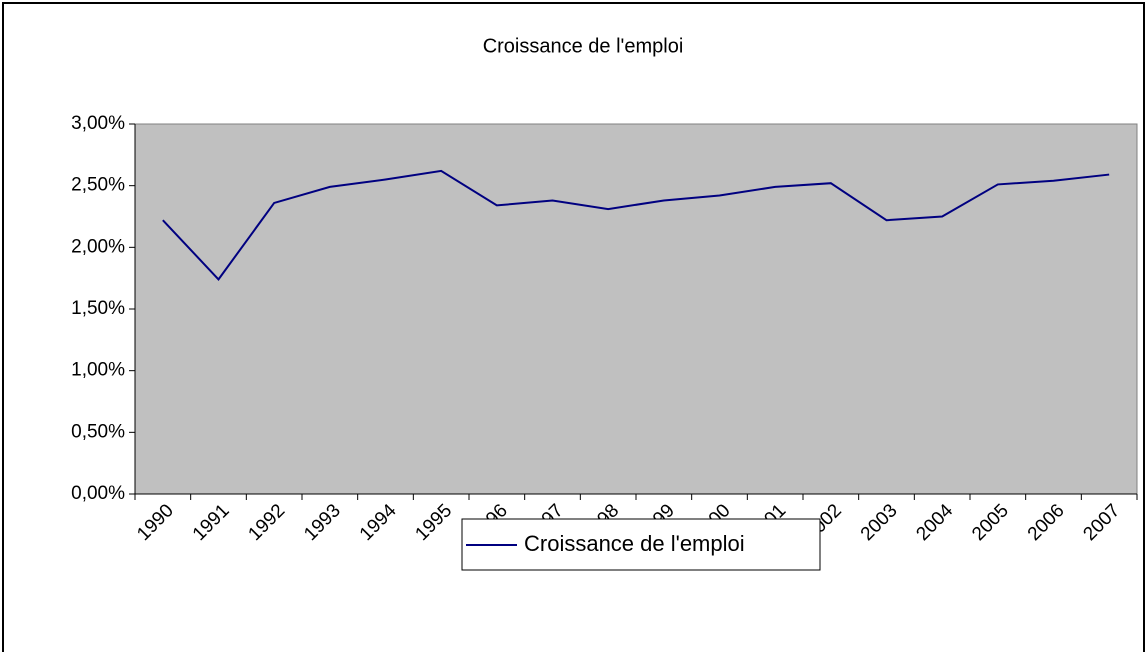 The image size is (1147, 652). I want to click on y-tick-label: 2,50%, so click(98, 185).